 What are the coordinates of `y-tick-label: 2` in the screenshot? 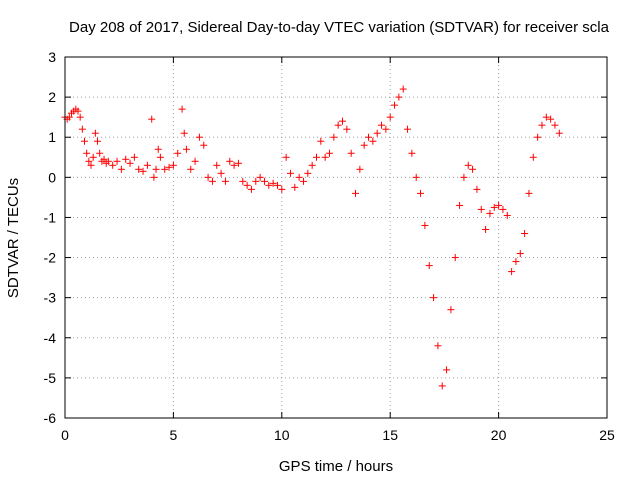 It's located at (52, 97).